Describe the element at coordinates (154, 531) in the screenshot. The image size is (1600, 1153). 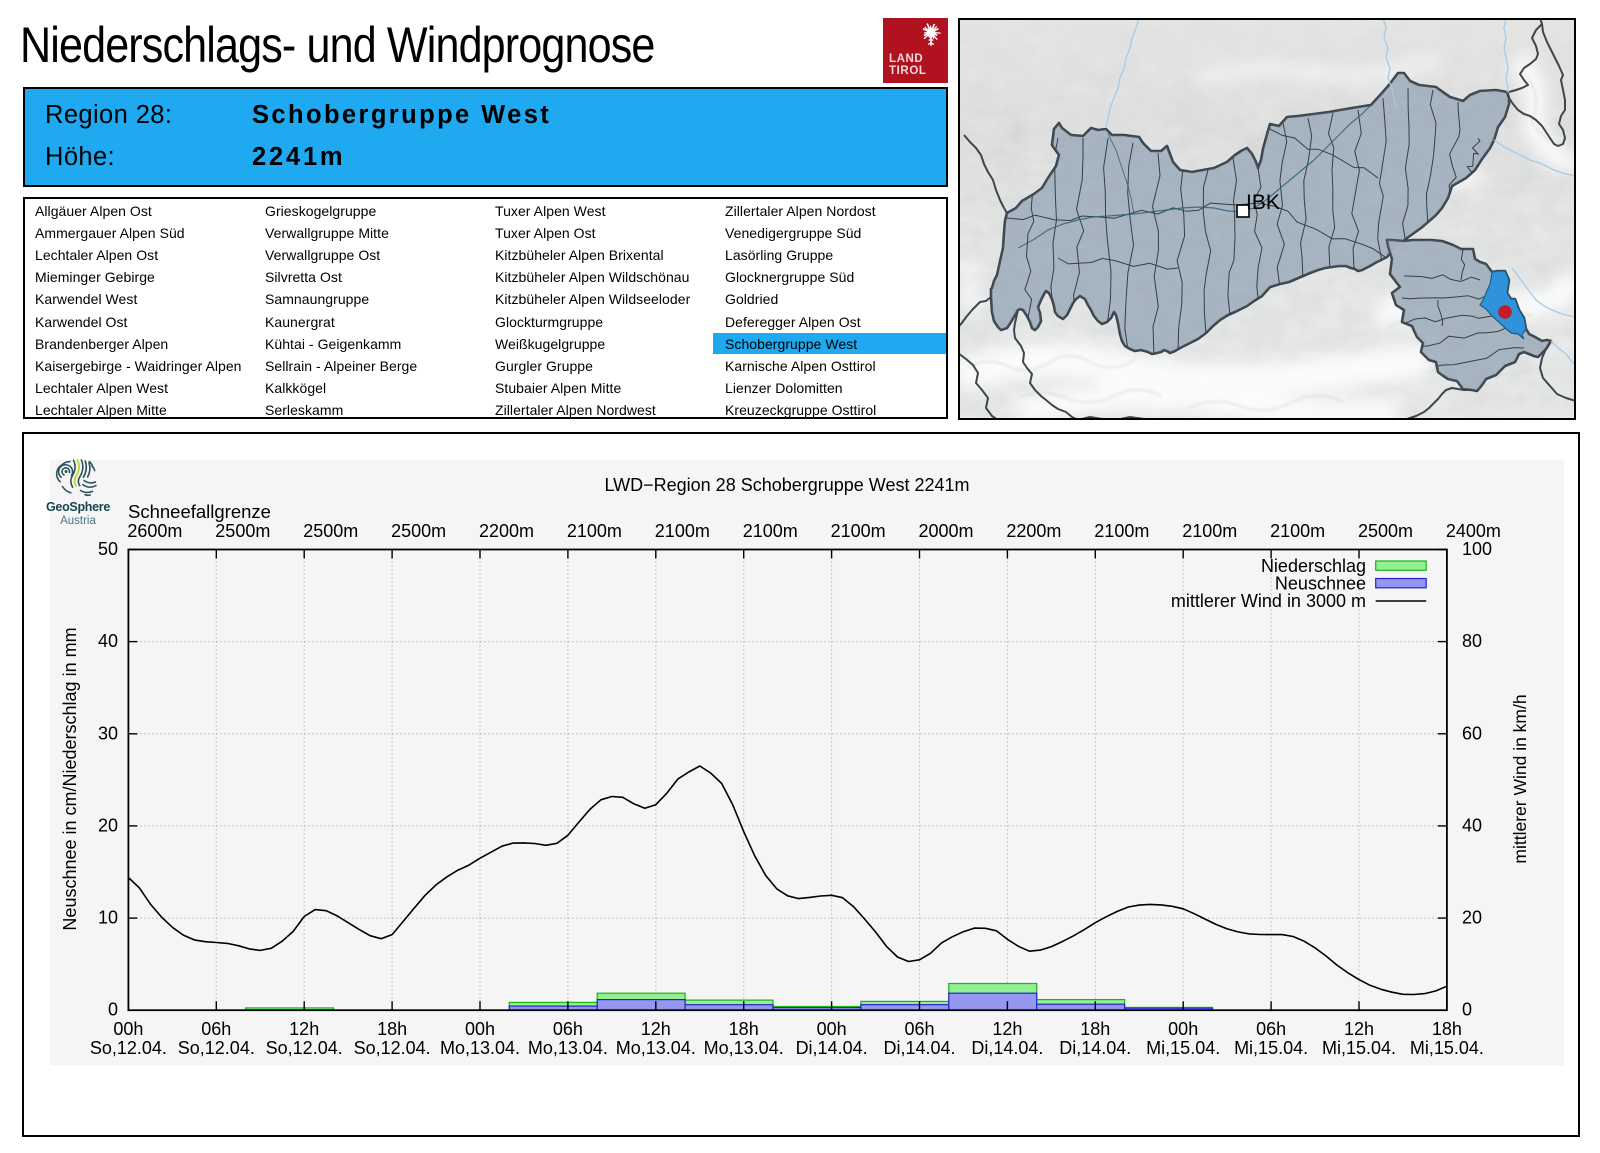
I see `svg-text: 2600m` at that location.